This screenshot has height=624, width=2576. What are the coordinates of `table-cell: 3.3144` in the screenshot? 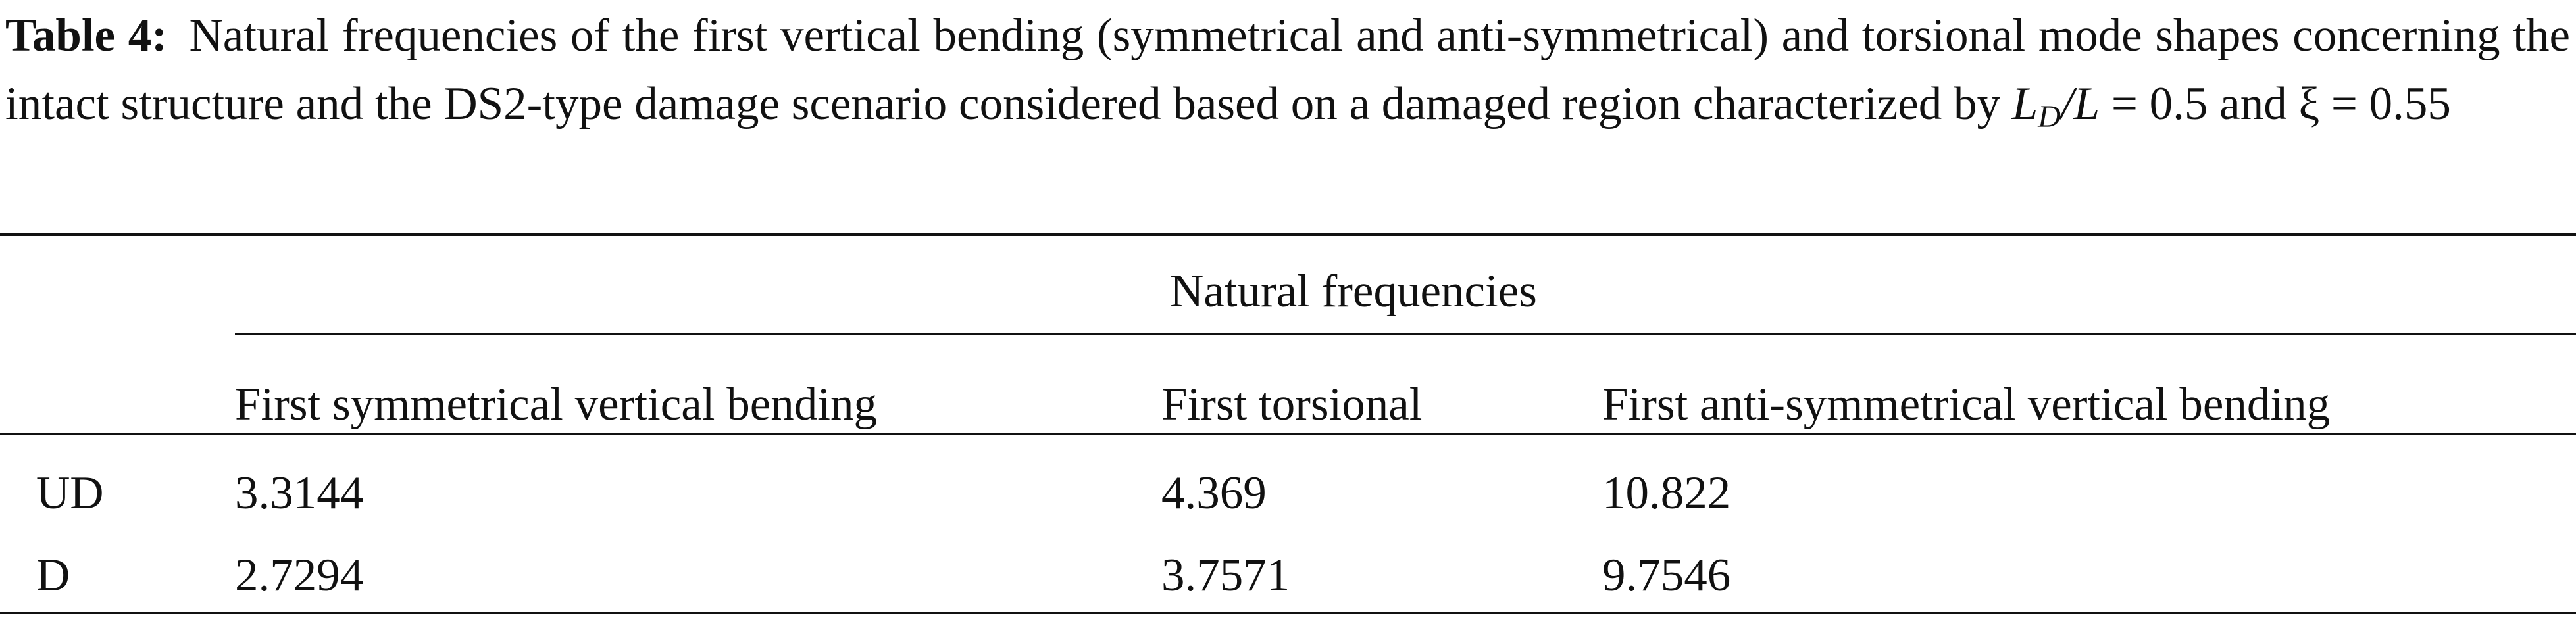 It's located at (299, 493).